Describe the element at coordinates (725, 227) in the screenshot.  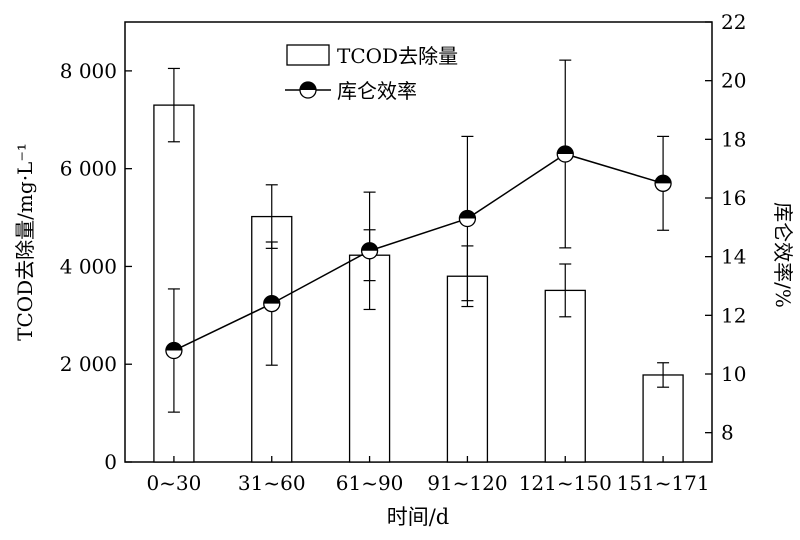
I see `right-axis-ticks: 8 10 12 14 16 18 20 22` at that location.